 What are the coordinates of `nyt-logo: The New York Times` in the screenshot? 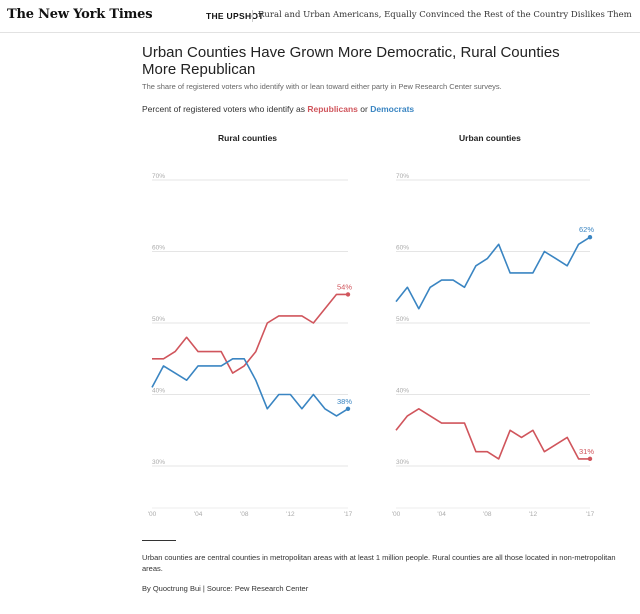 It's located at (80, 14).